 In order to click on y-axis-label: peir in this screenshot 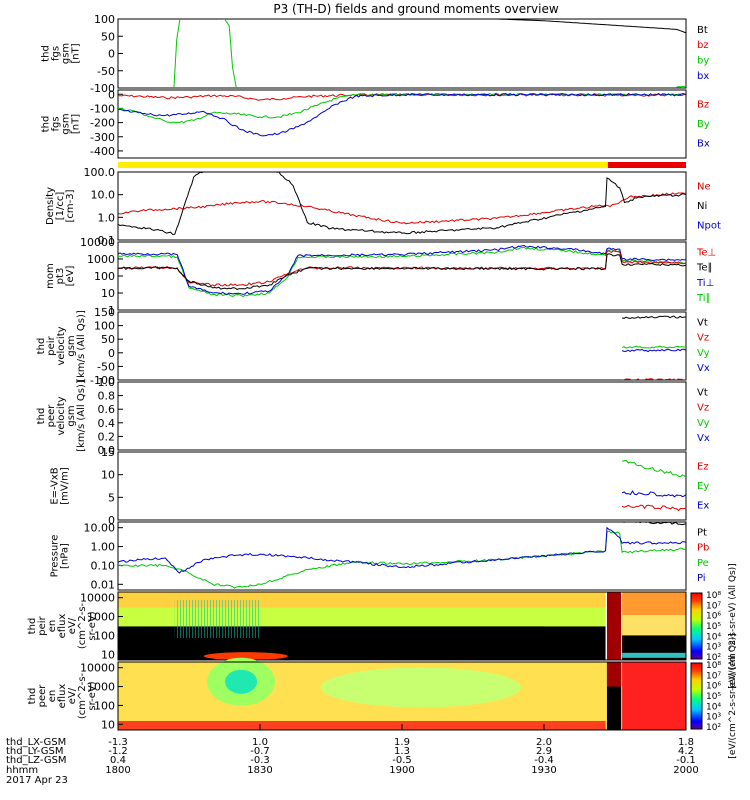, I will do `click(42, 625)`.